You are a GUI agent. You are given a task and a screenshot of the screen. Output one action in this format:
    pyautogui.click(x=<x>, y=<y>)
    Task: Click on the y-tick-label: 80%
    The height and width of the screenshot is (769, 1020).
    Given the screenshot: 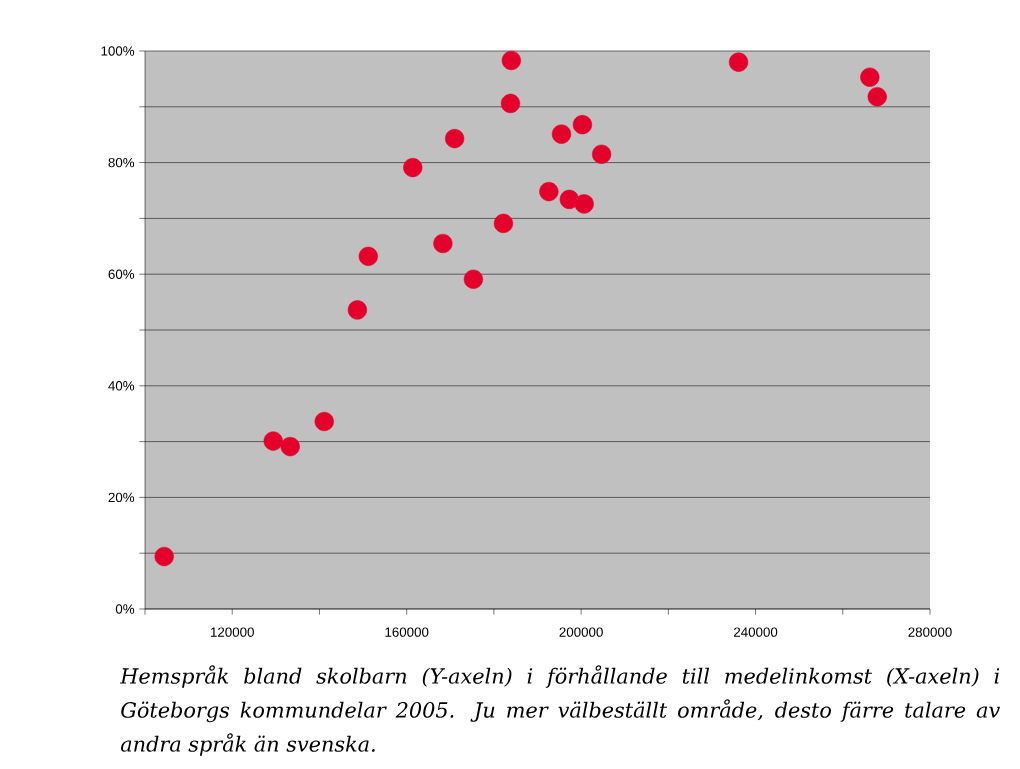 What is the action you would take?
    pyautogui.click(x=121, y=162)
    